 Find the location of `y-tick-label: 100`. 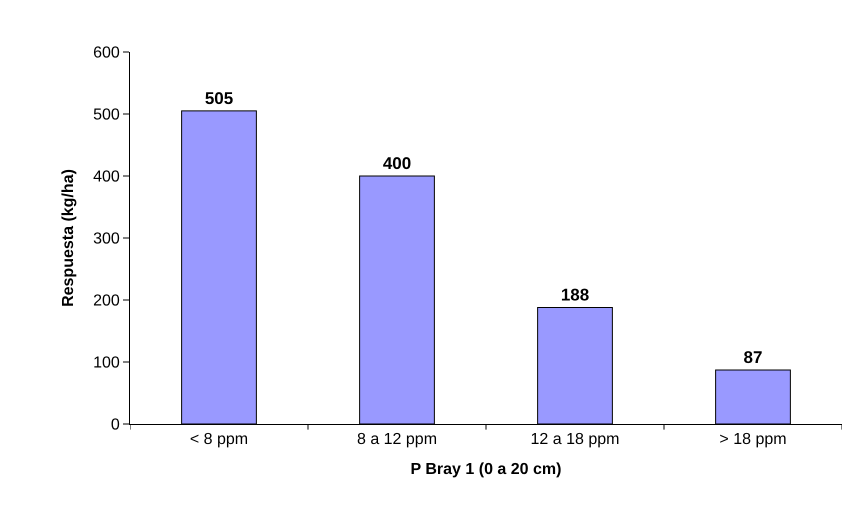

y-tick-label: 100 is located at coordinates (106, 363).